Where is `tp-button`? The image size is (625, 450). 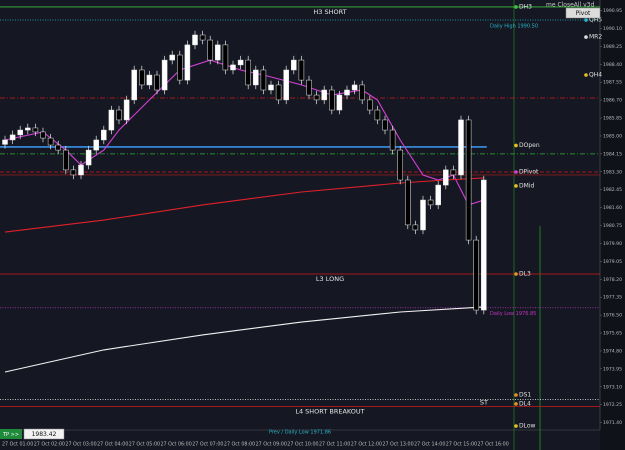 tp-button is located at coordinates (11, 434).